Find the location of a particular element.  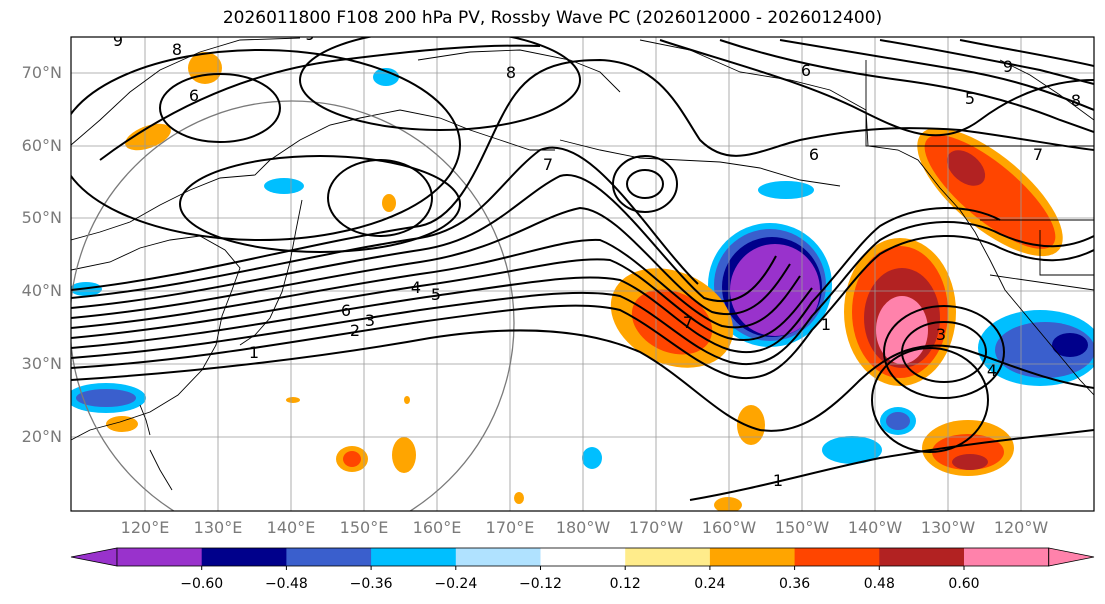

lon-label: 130°W is located at coordinates (948, 527).